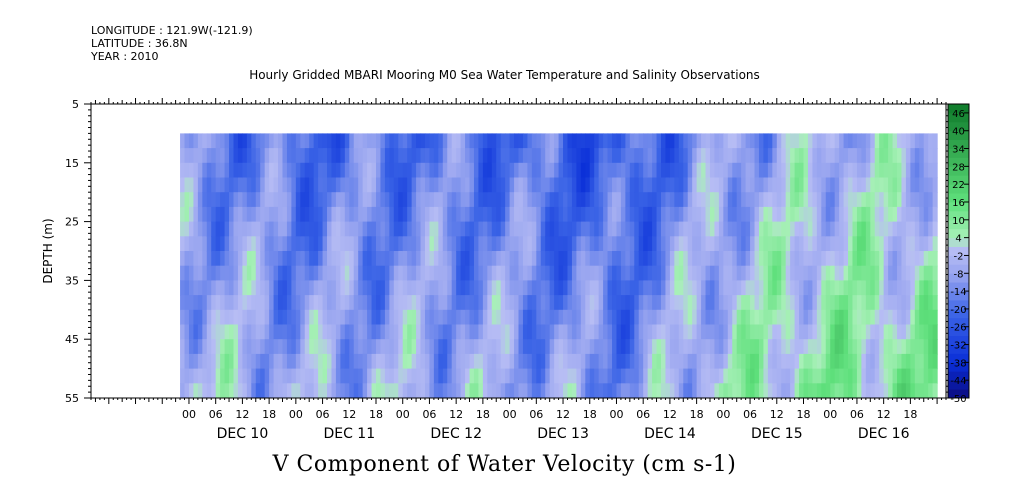 The image size is (1009, 504). Describe the element at coordinates (958, 363) in the screenshot. I see `colorbar-tick-label: -38` at that location.